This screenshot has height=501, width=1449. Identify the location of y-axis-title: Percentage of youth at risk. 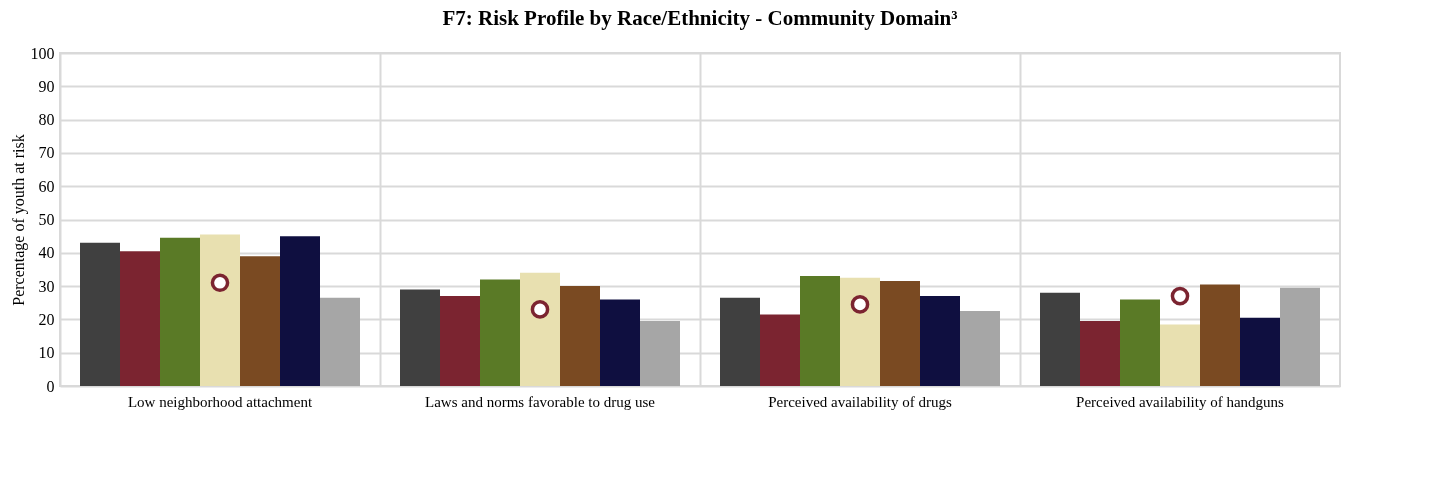
(18, 220).